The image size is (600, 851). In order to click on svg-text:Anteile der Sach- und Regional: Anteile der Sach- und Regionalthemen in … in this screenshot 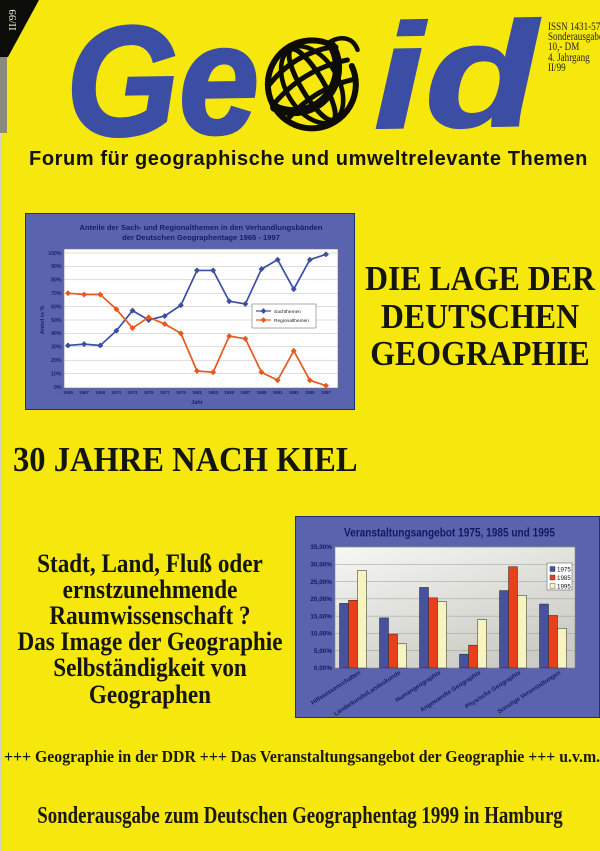, I will do `click(200, 227)`.